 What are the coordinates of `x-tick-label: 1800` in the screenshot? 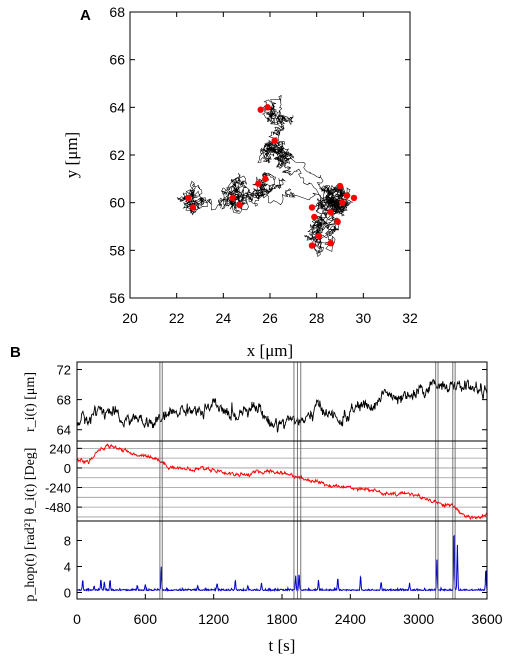 It's located at (281, 619).